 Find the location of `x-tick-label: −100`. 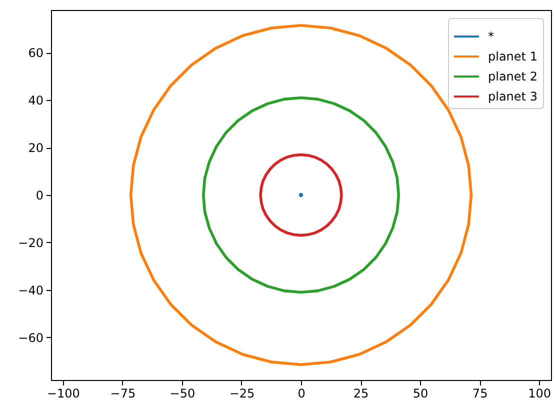

x-tick-label: −100 is located at coordinates (63, 393).